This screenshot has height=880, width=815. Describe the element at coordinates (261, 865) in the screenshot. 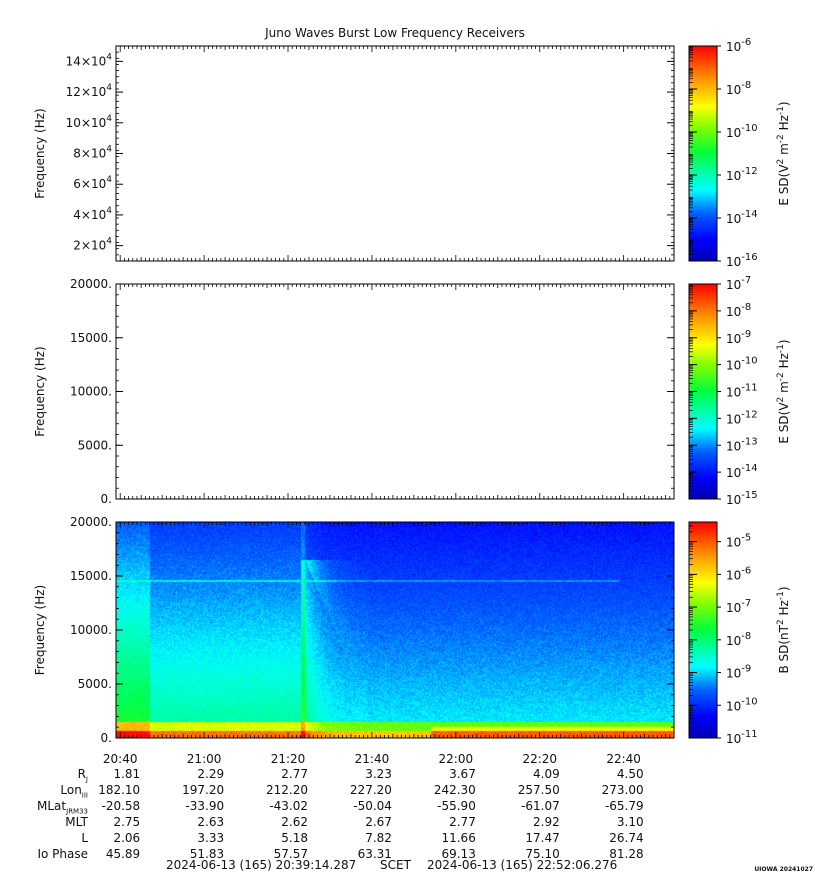

I see `scet-start: 2024-06-13 (165) 20:39:14.287` at that location.